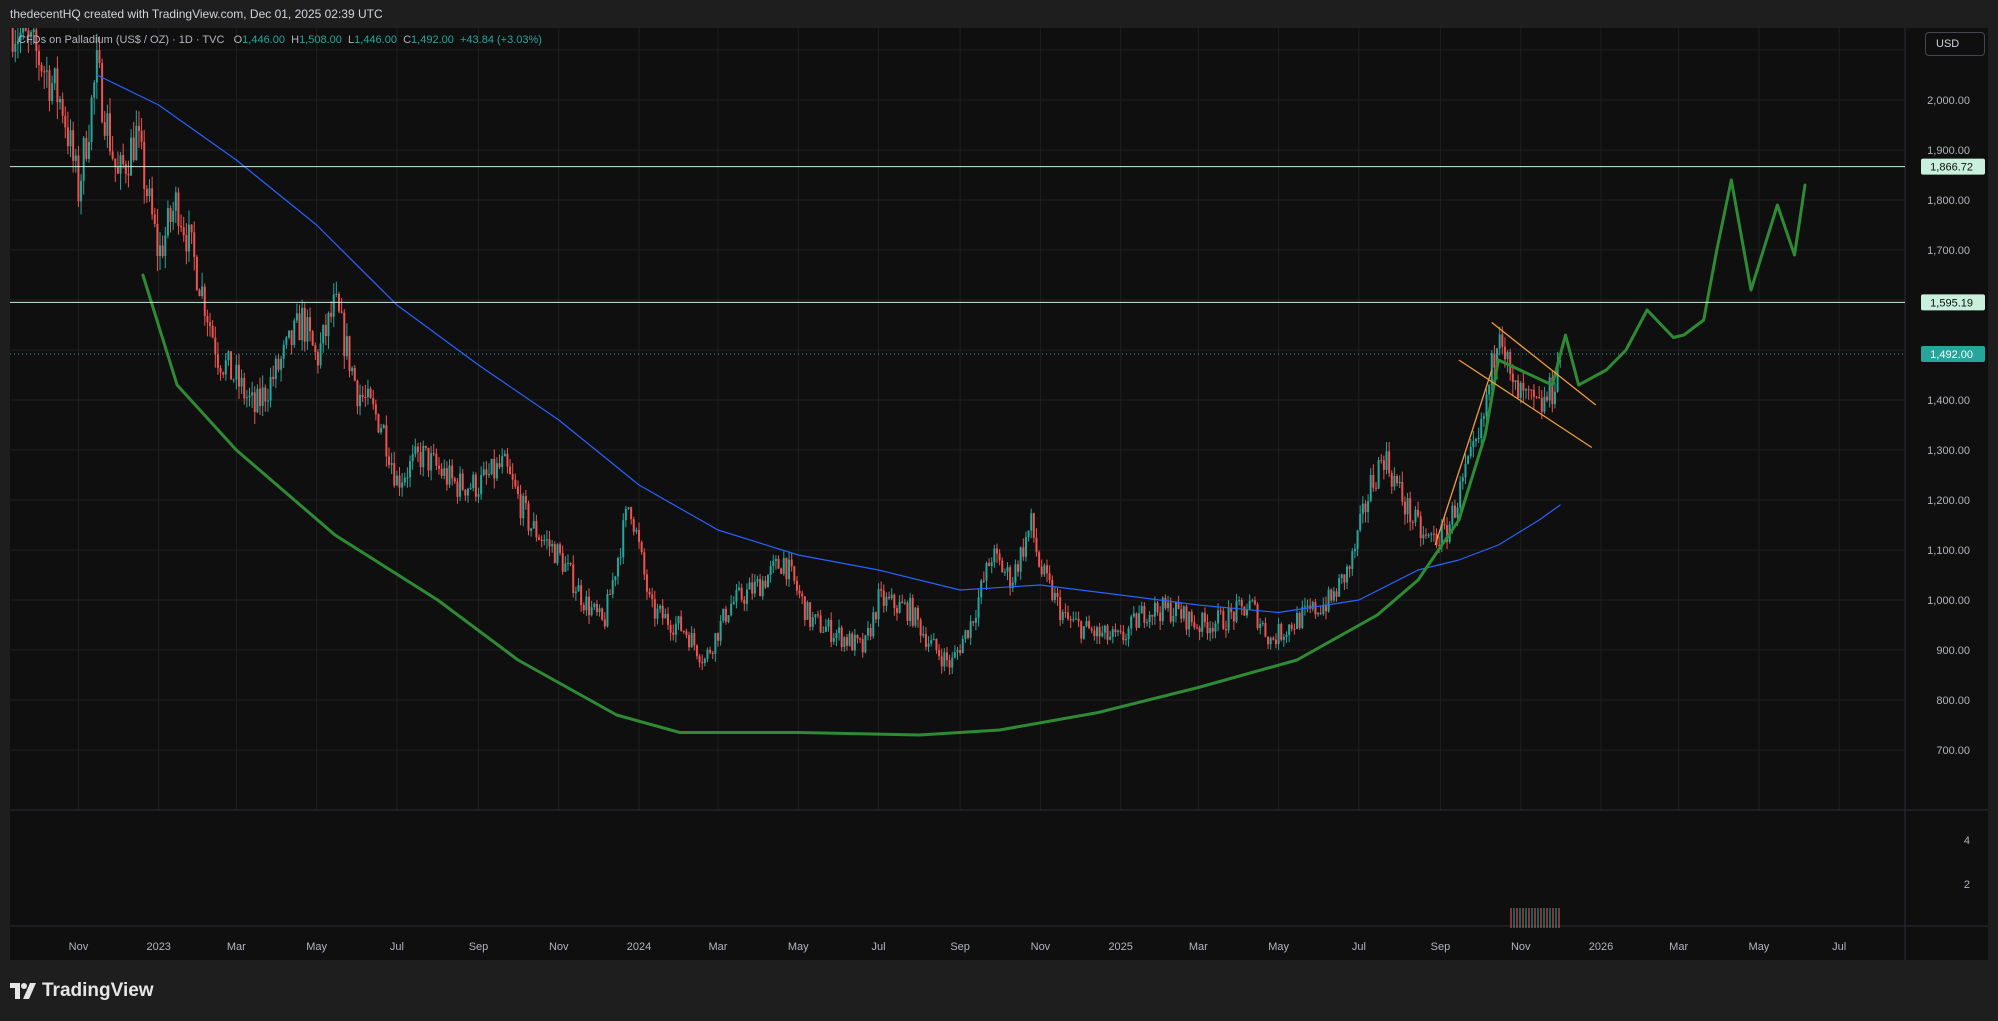 The image size is (1998, 1021). I want to click on currency-button: USD, so click(1955, 44).